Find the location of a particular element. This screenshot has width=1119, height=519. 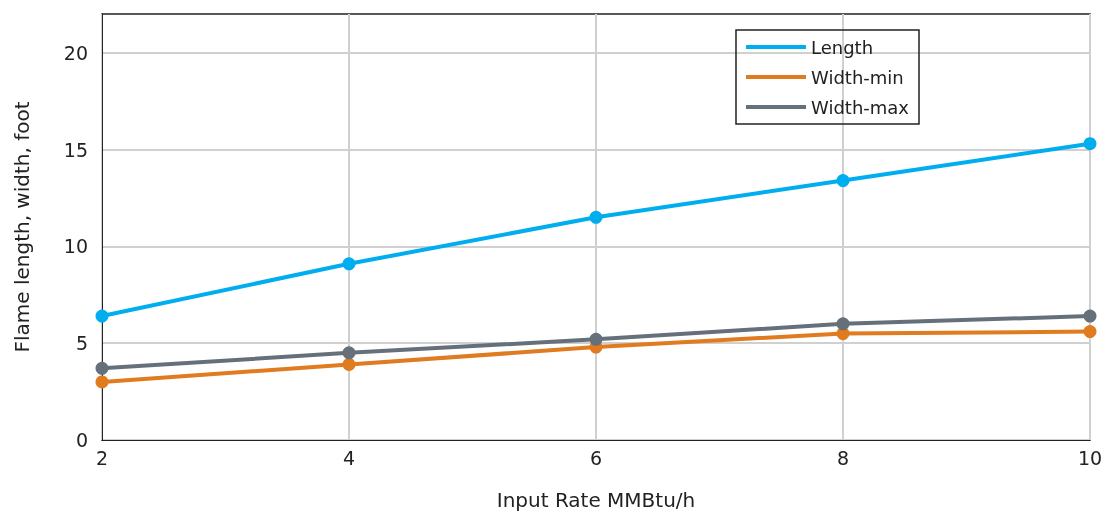

legend-label: Width-max is located at coordinates (860, 107).